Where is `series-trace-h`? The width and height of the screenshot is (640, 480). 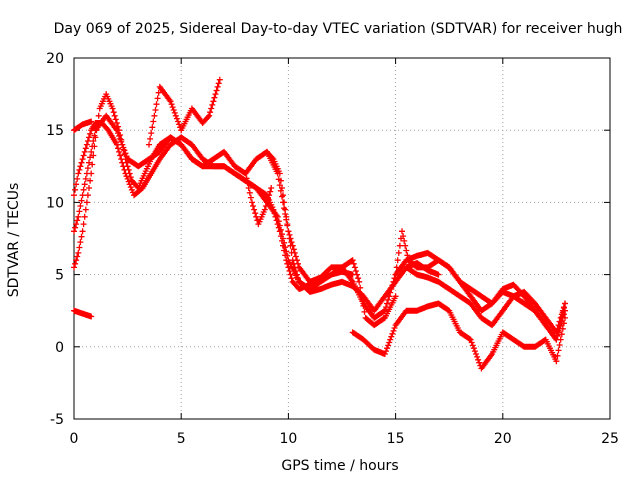
series-trace-h is located at coordinates (83, 126).